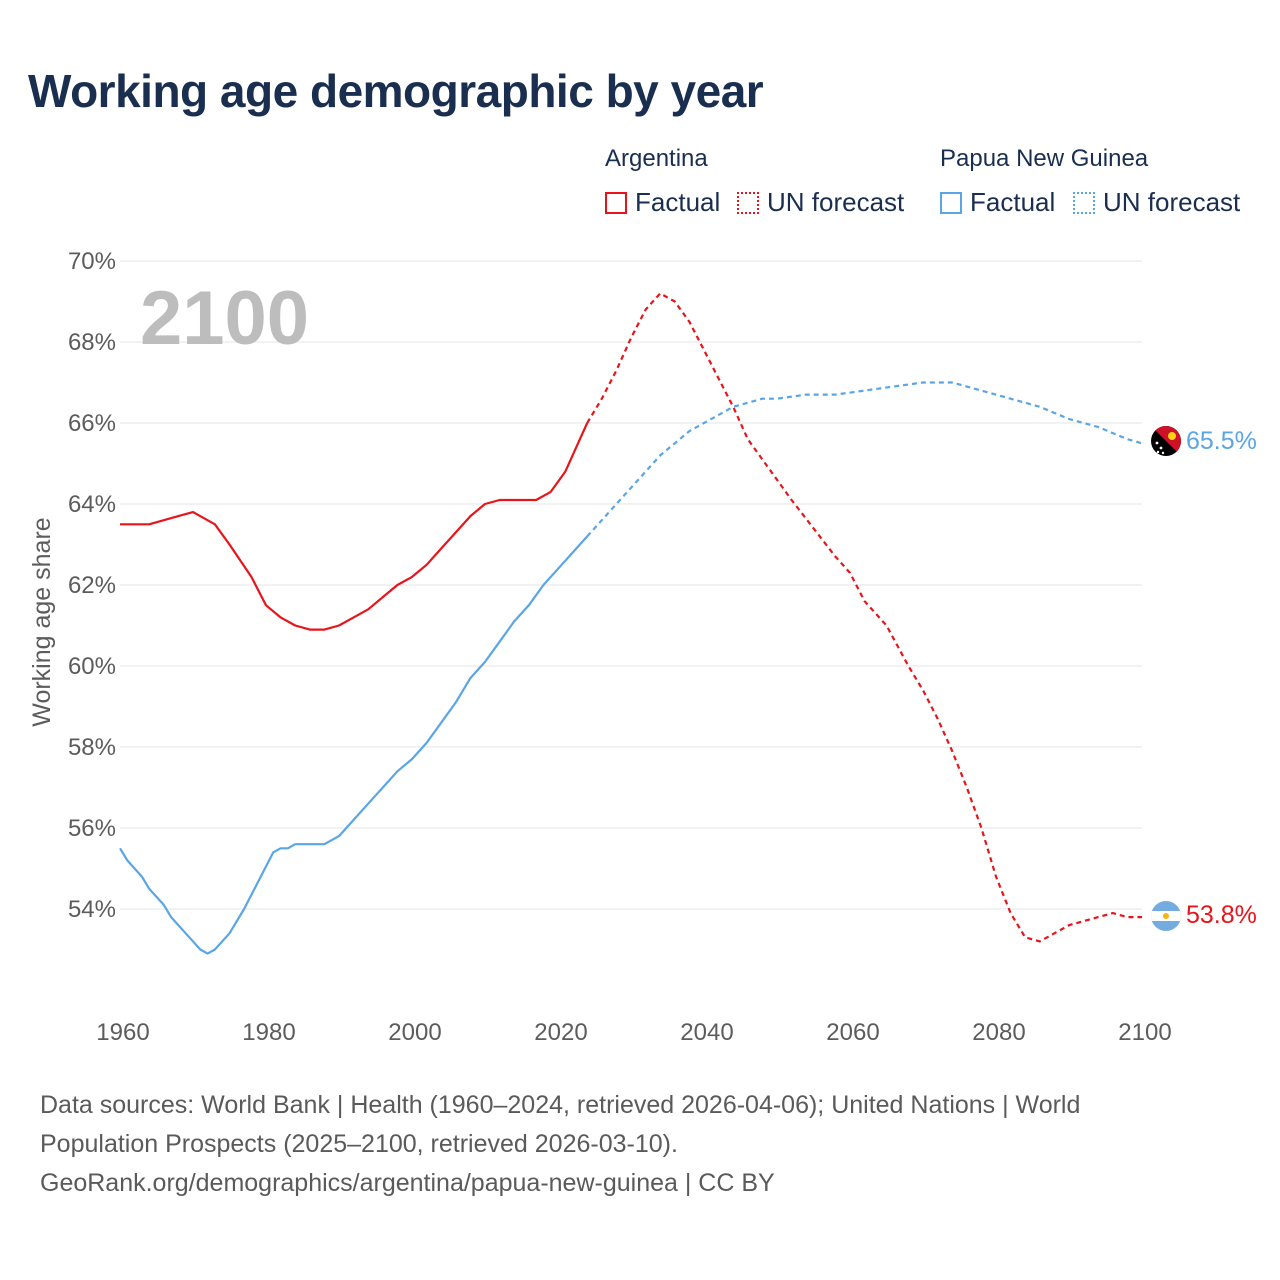 Image resolution: width=1280 pixels, height=1280 pixels. Describe the element at coordinates (706, 1032) in the screenshot. I see `x-tick-label: 2040` at that location.